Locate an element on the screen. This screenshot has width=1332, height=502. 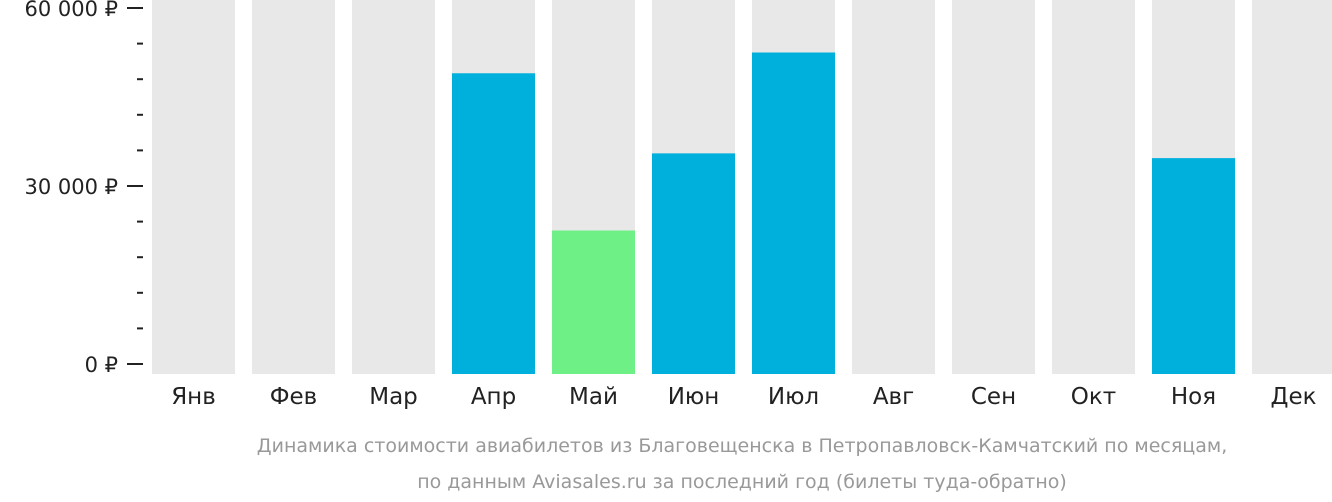
y-tick-label-3: 60 000 ₽ is located at coordinates (71, 10).